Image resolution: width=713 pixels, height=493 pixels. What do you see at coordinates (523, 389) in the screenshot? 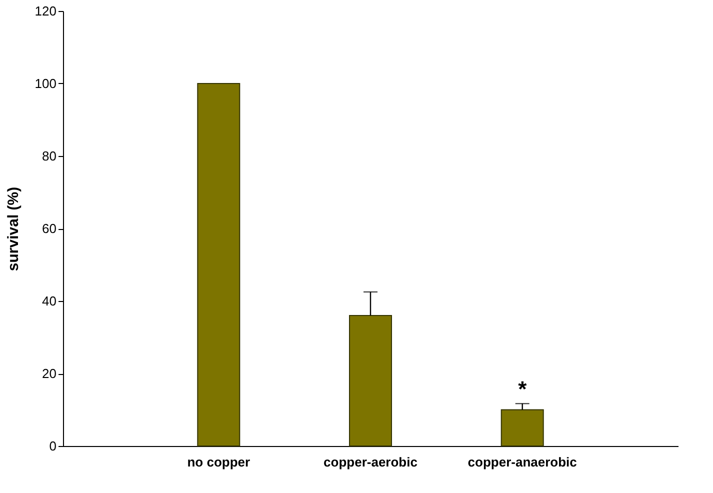
I see `annotation: *` at bounding box center [523, 389].